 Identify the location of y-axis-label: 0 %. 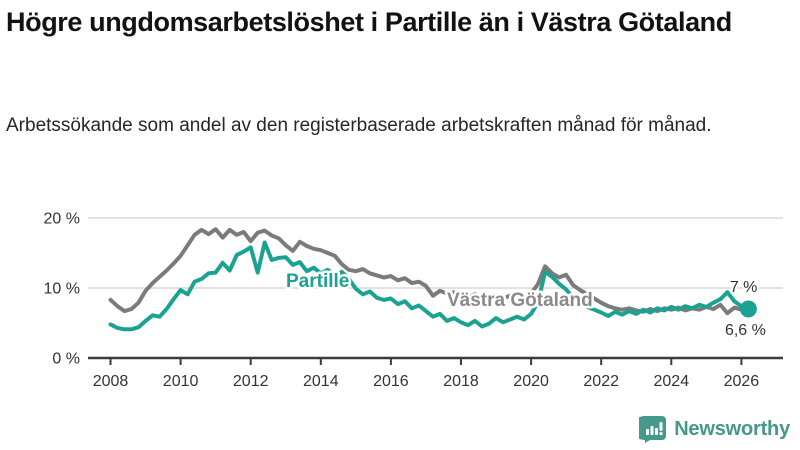
(66, 359).